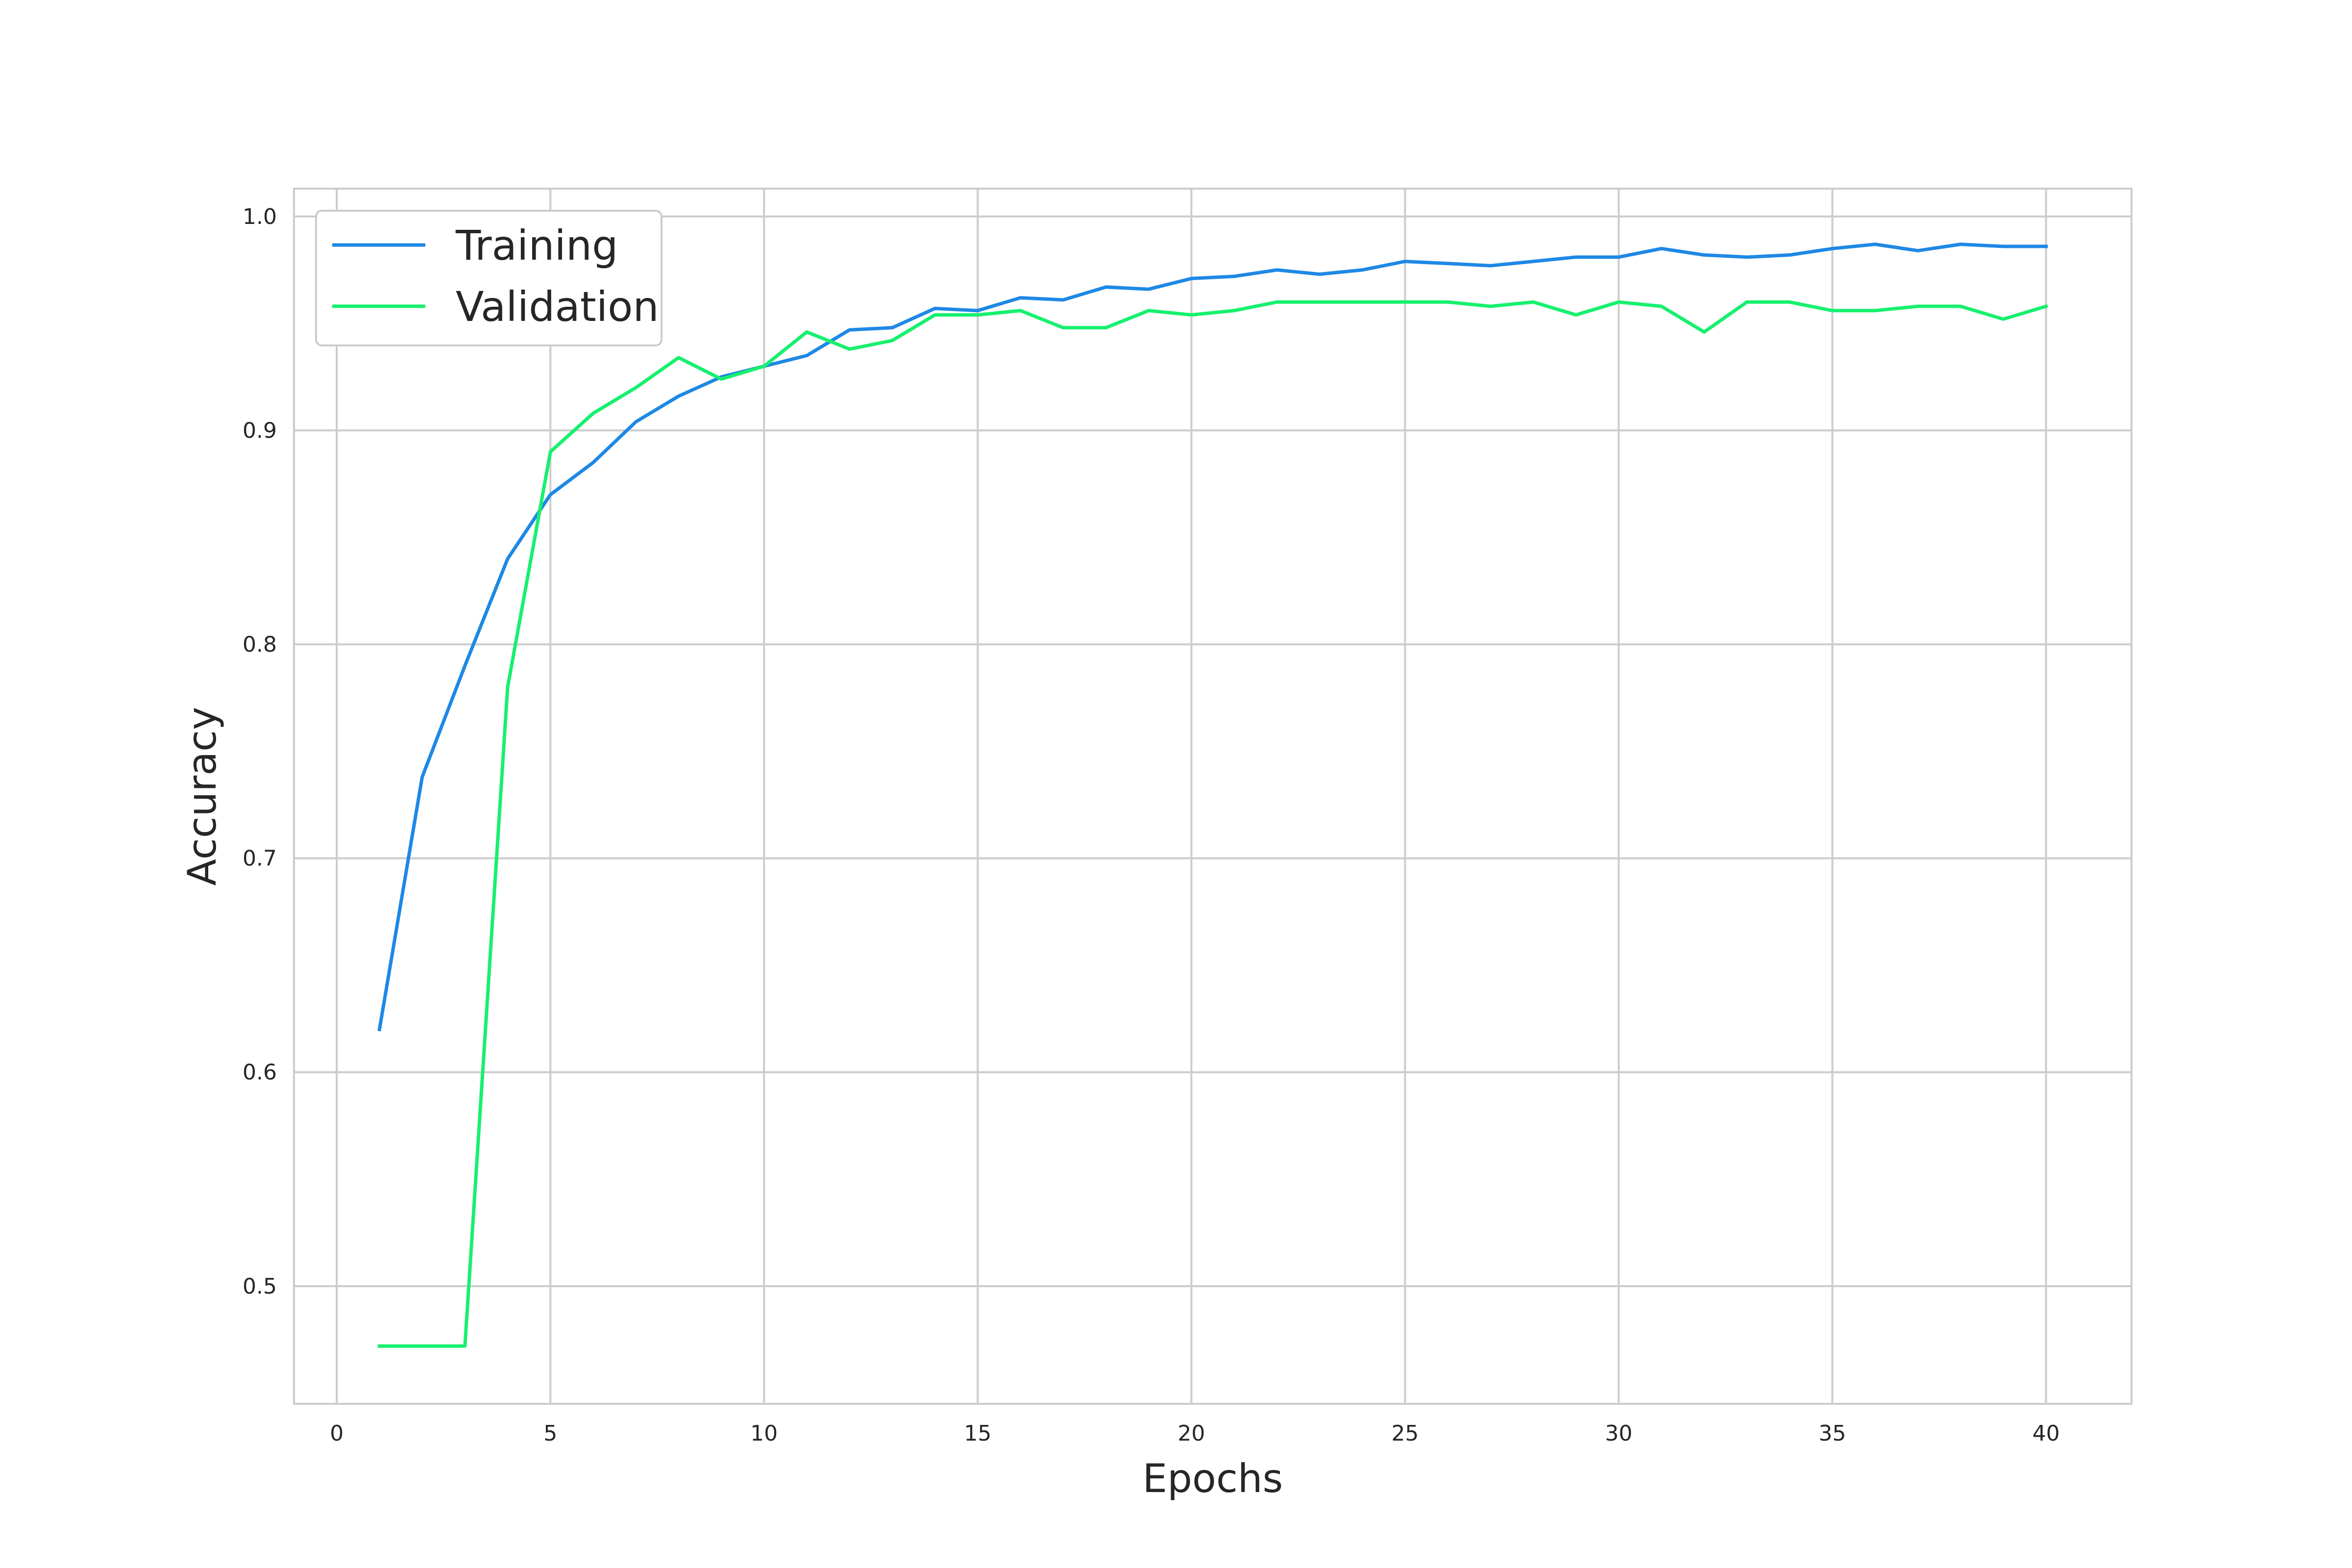  Describe the element at coordinates (260, 430) in the screenshot. I see `y-tick-label: 0.9` at that location.